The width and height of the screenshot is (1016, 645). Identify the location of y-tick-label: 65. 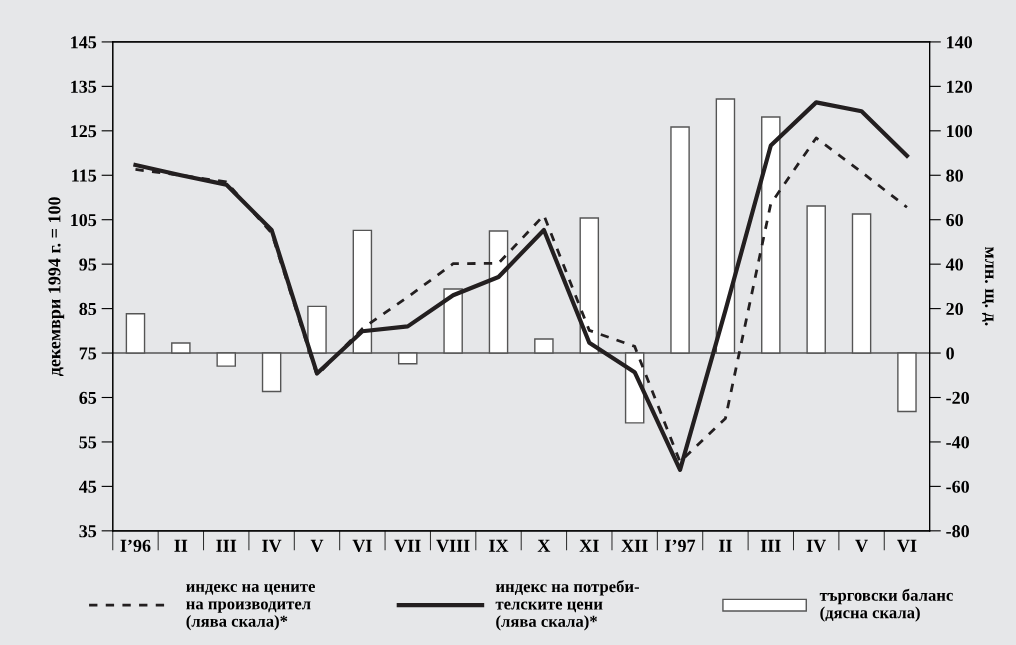
(88, 397).